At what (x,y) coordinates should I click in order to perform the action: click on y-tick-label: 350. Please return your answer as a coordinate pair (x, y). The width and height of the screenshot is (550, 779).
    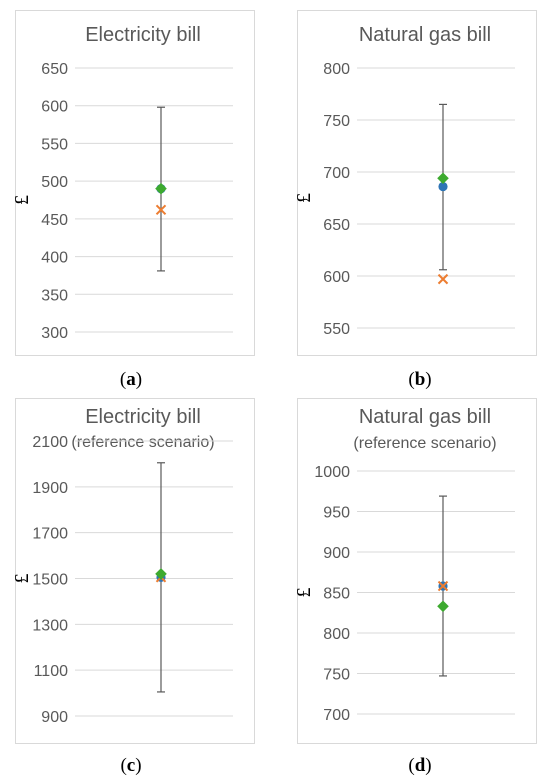
    Looking at the image, I should click on (54, 295).